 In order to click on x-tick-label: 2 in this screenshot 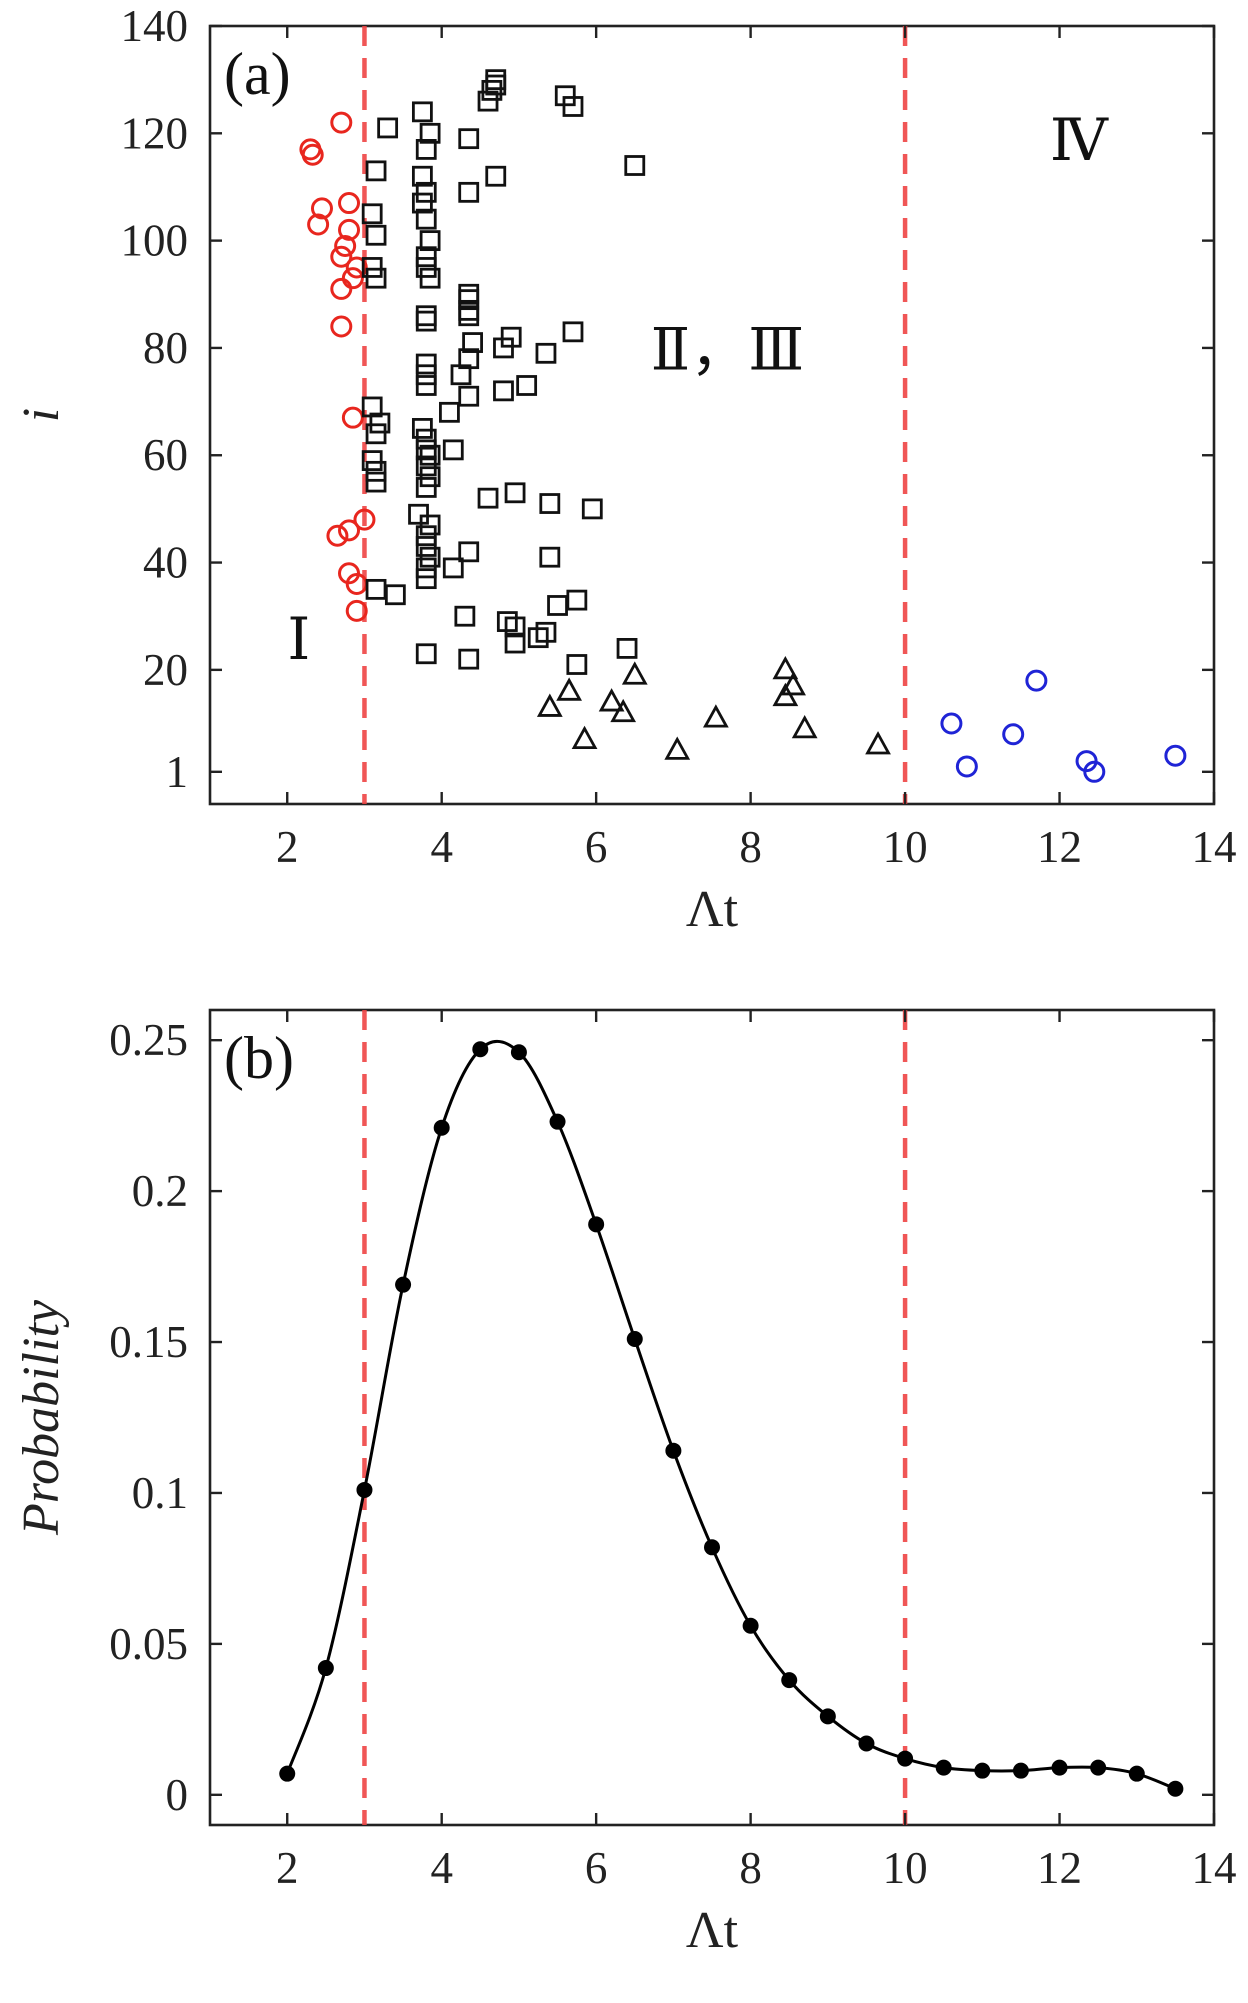, I will do `click(287, 1868)`.